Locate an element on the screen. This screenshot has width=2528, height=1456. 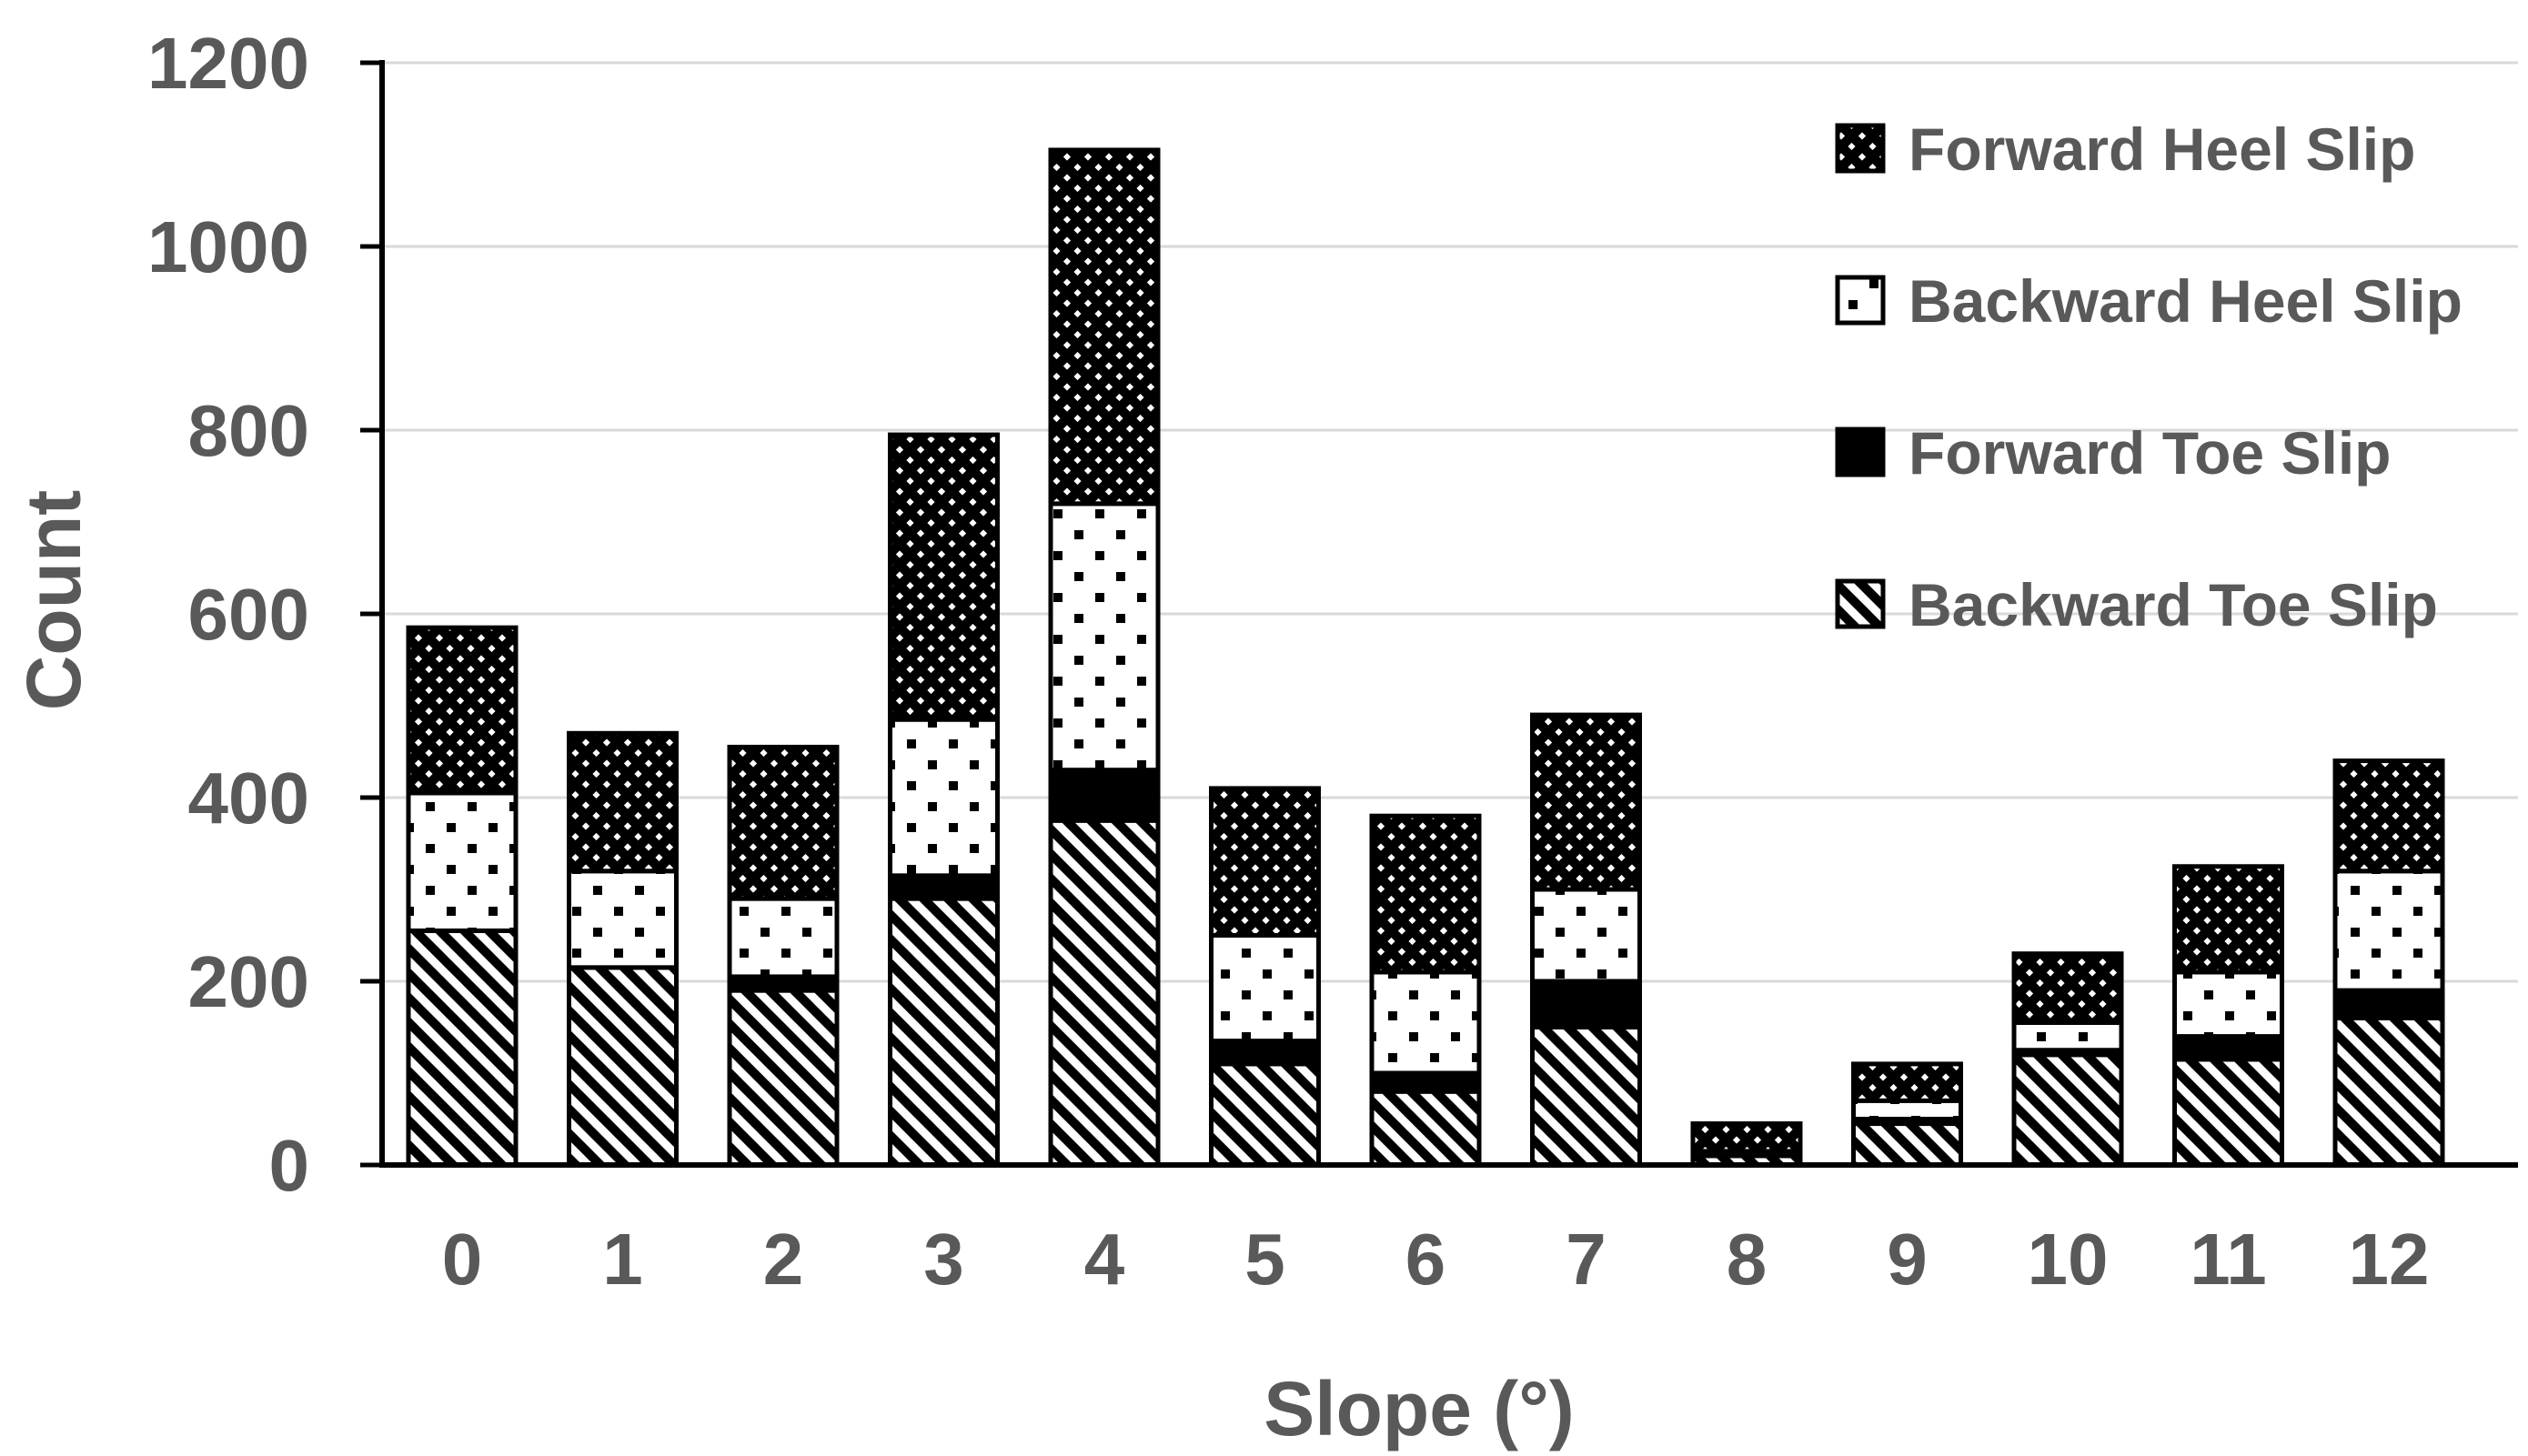
legend-item: Backward Toe Slip is located at coordinates (2136, 605).